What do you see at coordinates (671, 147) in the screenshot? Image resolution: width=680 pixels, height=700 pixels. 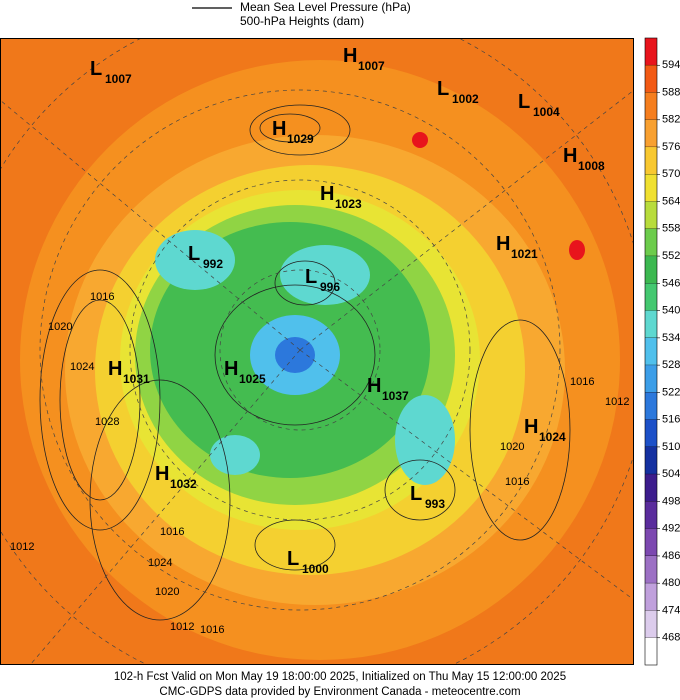 I see `colorbar-label: 576` at bounding box center [671, 147].